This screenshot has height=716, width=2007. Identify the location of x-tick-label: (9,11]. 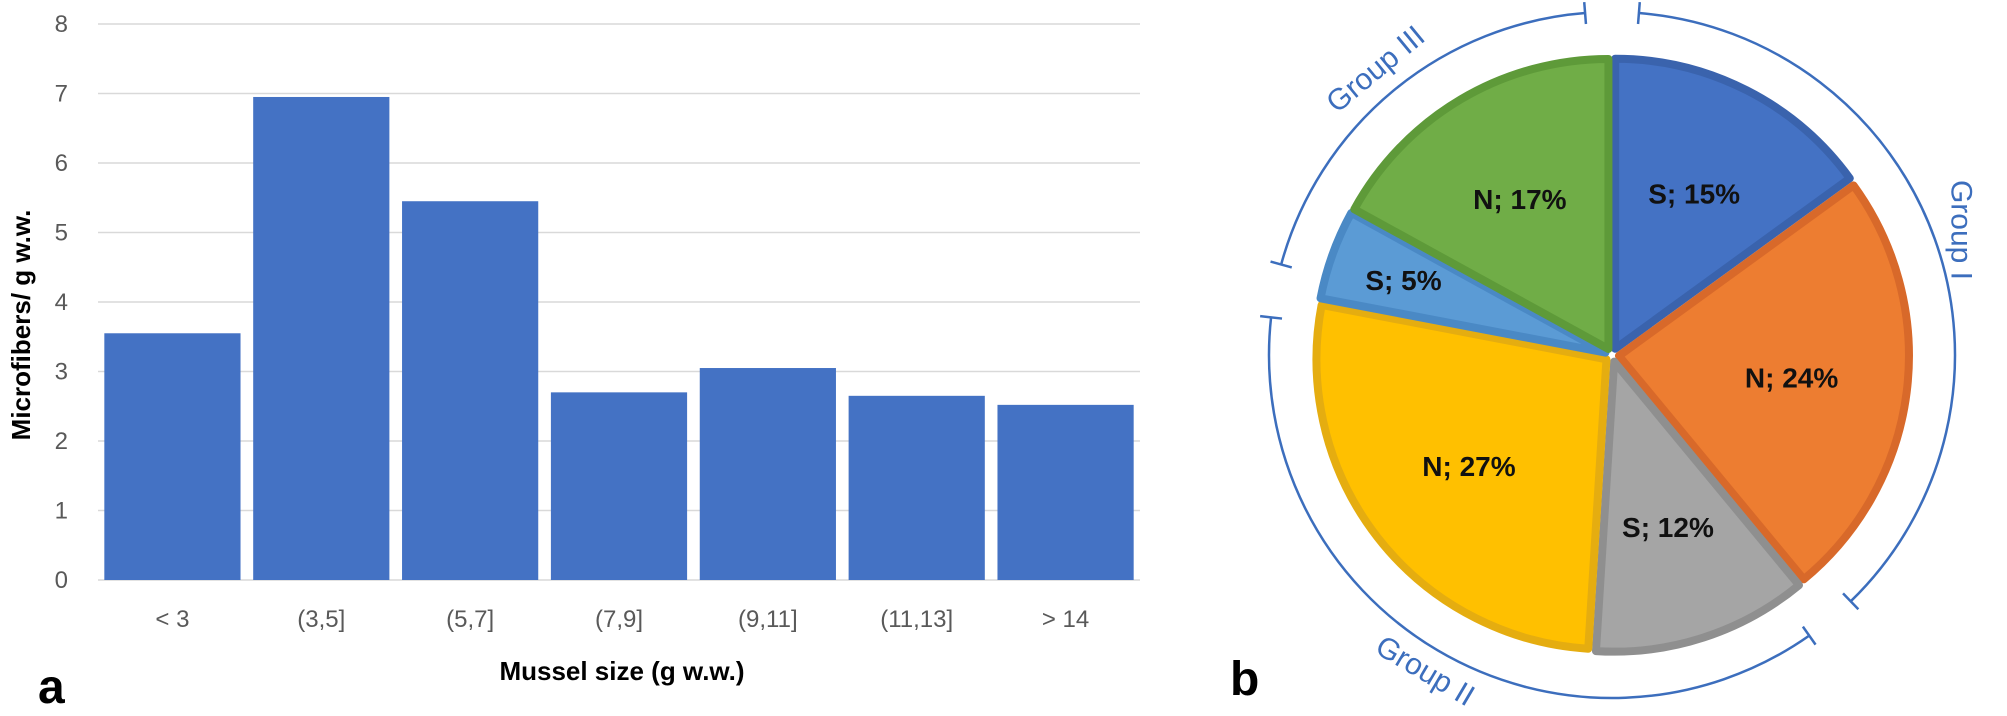
(768, 619).